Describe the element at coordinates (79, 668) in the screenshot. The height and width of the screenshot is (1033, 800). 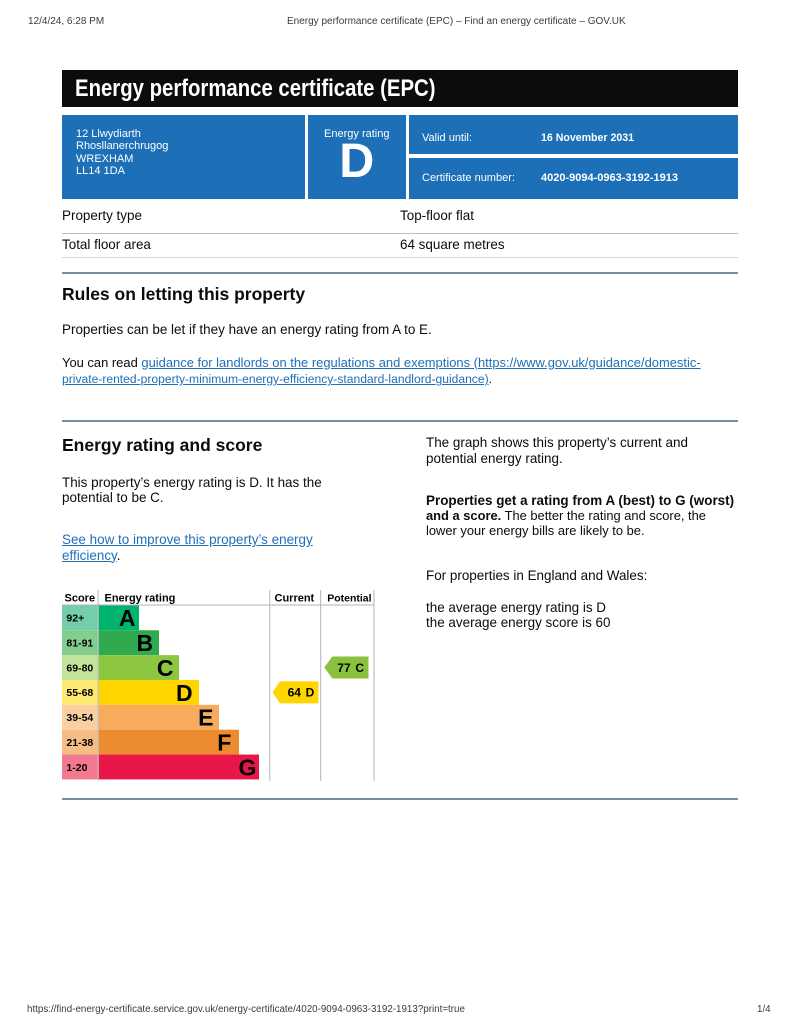
I see `svg-text: 69-80` at that location.